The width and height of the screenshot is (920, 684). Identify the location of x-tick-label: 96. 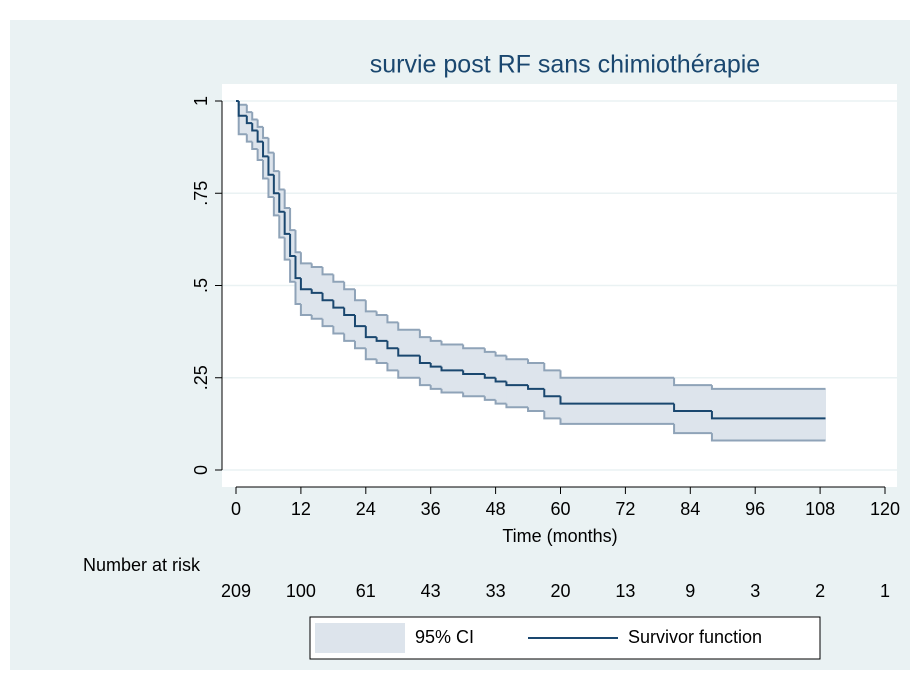
(755, 509).